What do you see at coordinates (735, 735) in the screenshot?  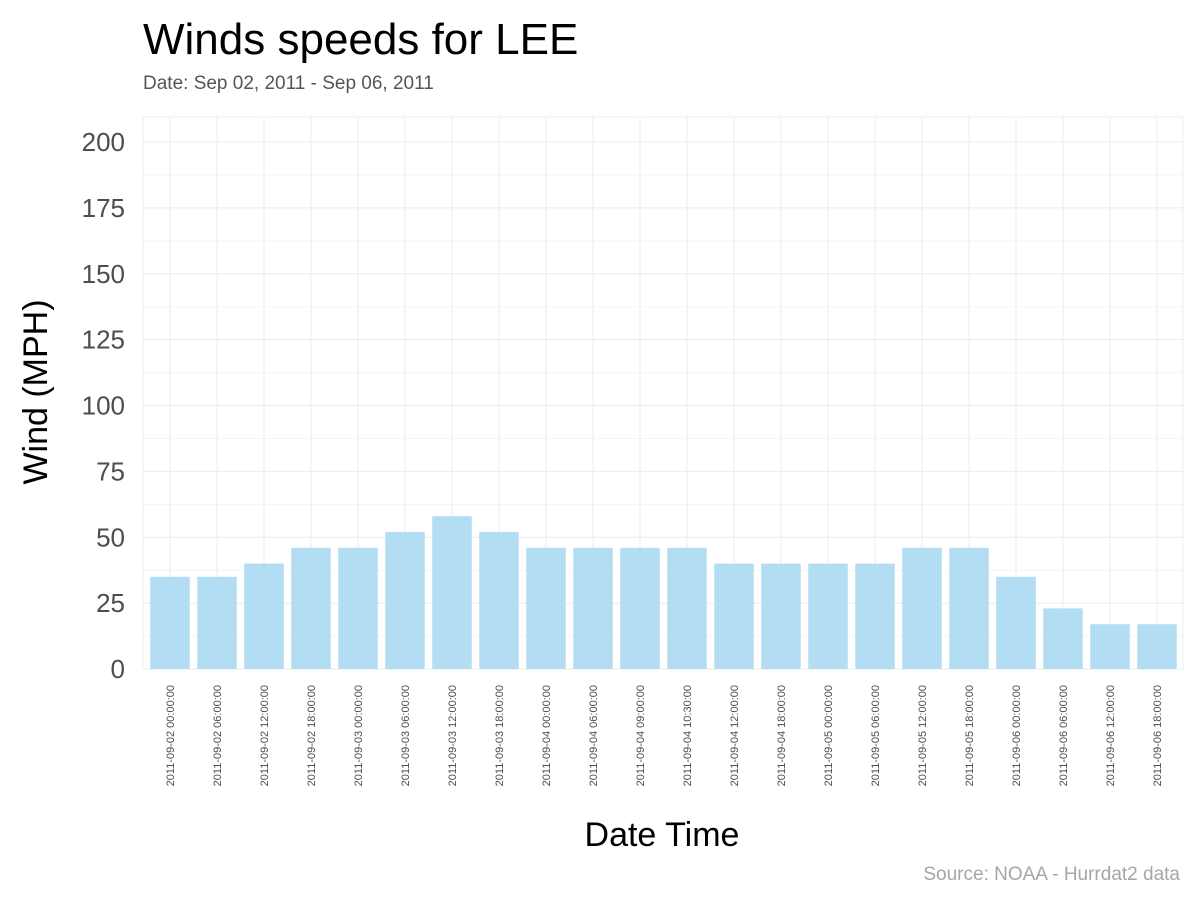 I see `x-tick-label: 2011-09-04 12:00:00` at bounding box center [735, 735].